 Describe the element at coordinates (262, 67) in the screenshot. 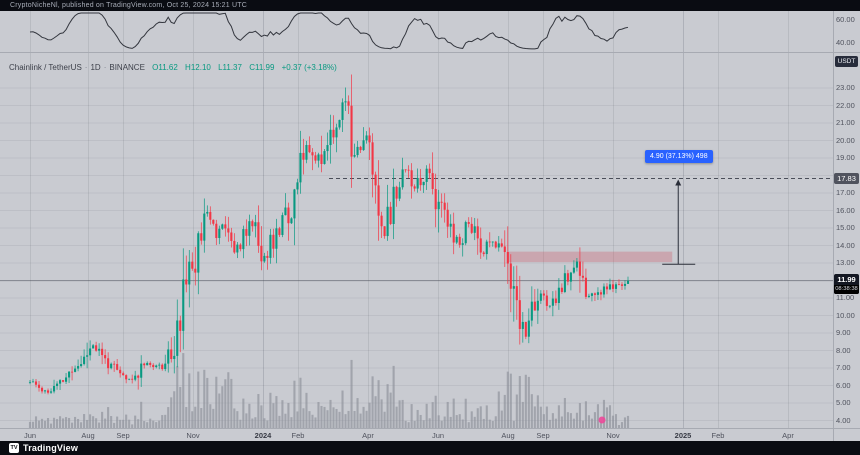

I see `ohlc-close: C11.99` at that location.